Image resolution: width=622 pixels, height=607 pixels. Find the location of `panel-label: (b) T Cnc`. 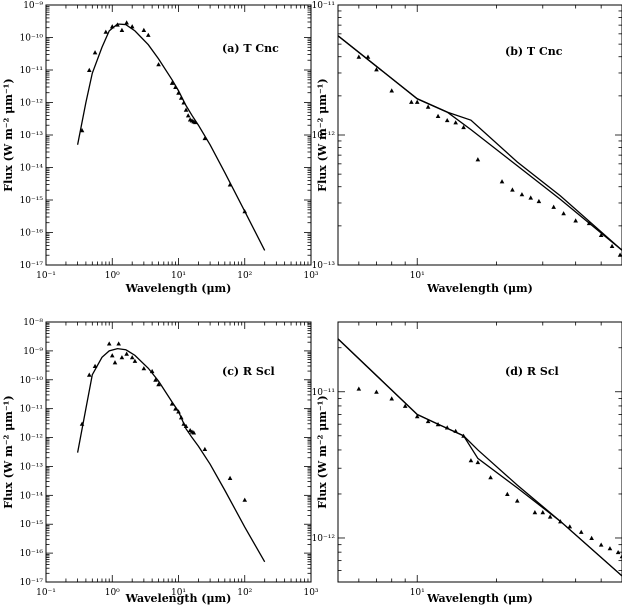

panel-label: (b) T Cnc is located at coordinates (534, 51).